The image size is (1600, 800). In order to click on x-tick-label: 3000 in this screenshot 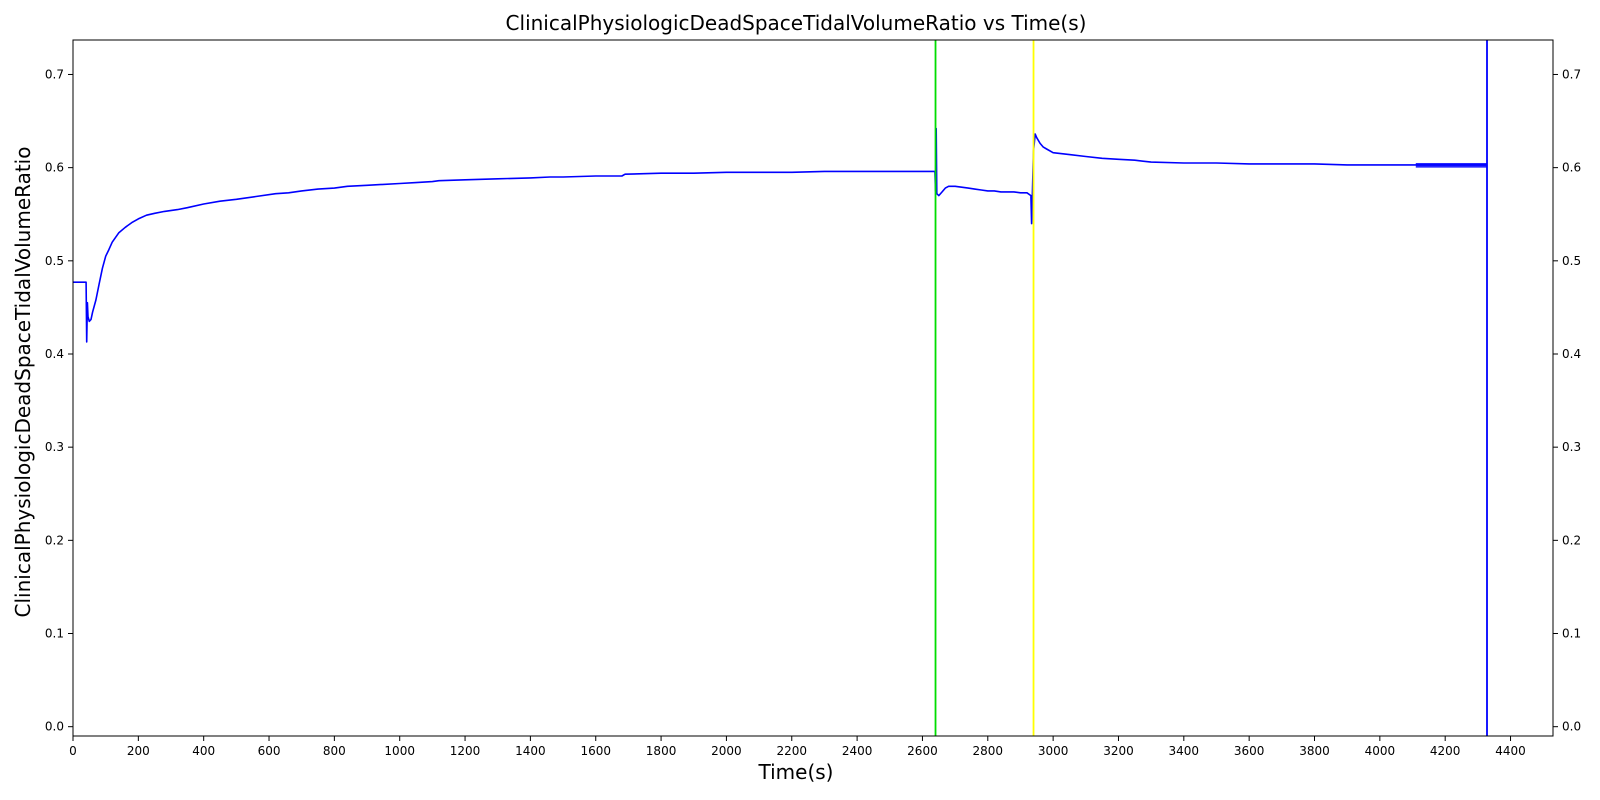, I will do `click(1053, 751)`.